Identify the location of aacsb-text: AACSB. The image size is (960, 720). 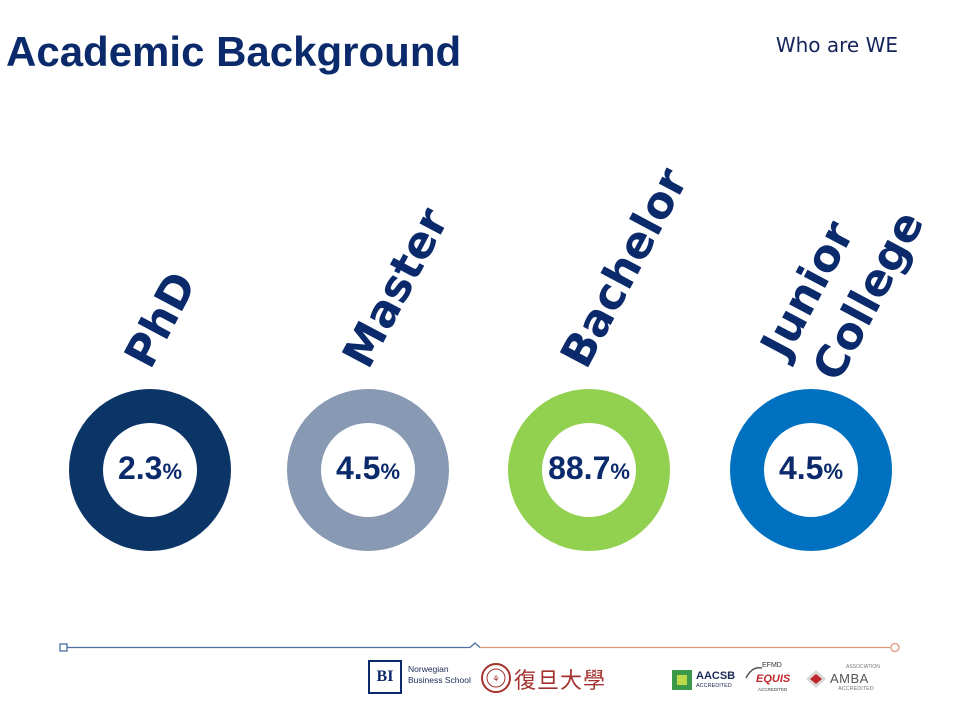
(716, 676).